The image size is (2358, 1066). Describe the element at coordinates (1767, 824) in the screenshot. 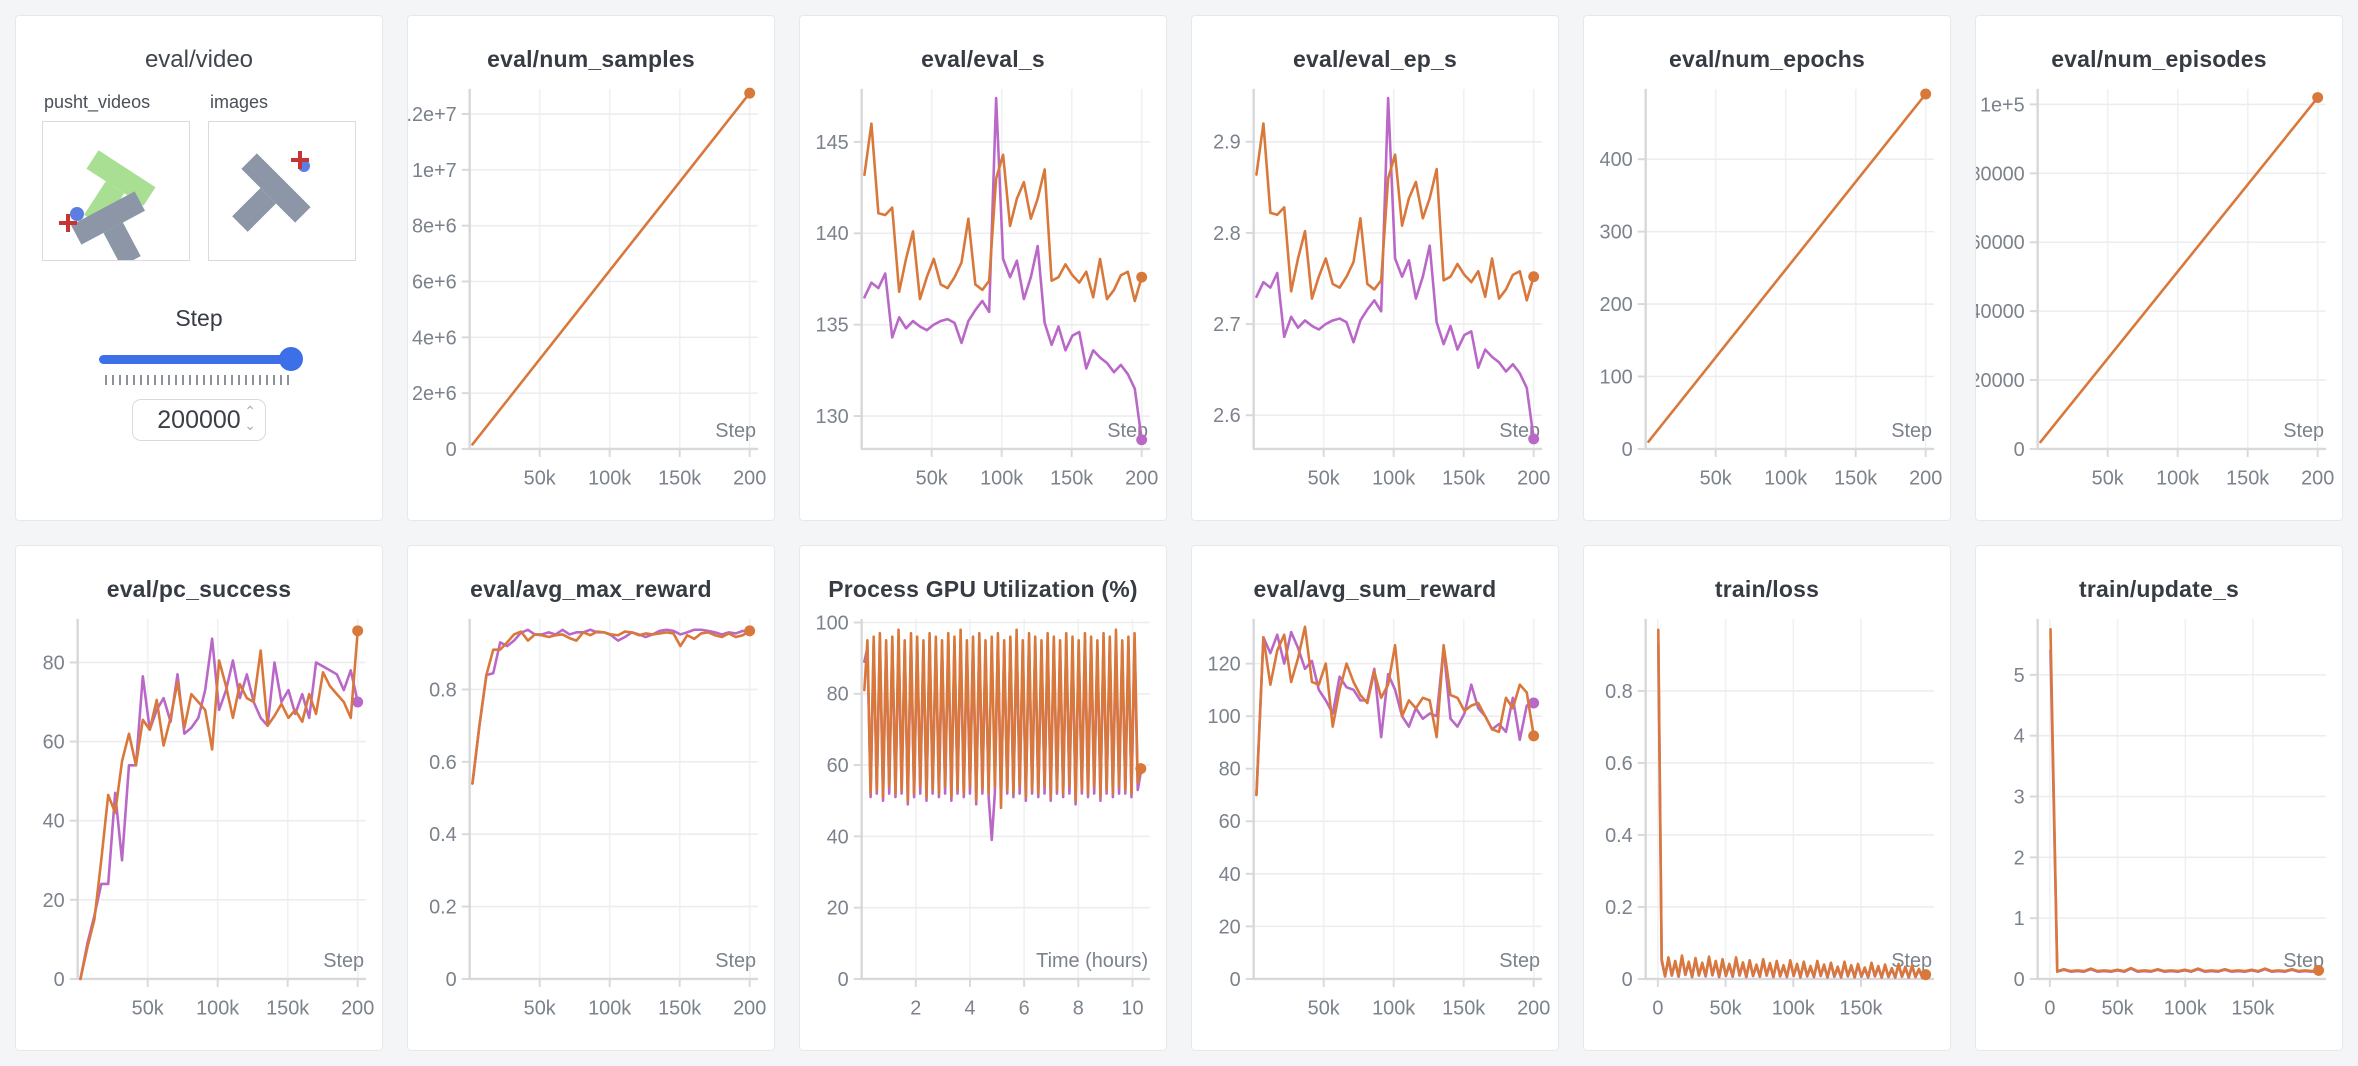

I see `chart-plot: 0 50k 100k 150k 0 0.2 0.4 0.6 0.8 Step` at that location.